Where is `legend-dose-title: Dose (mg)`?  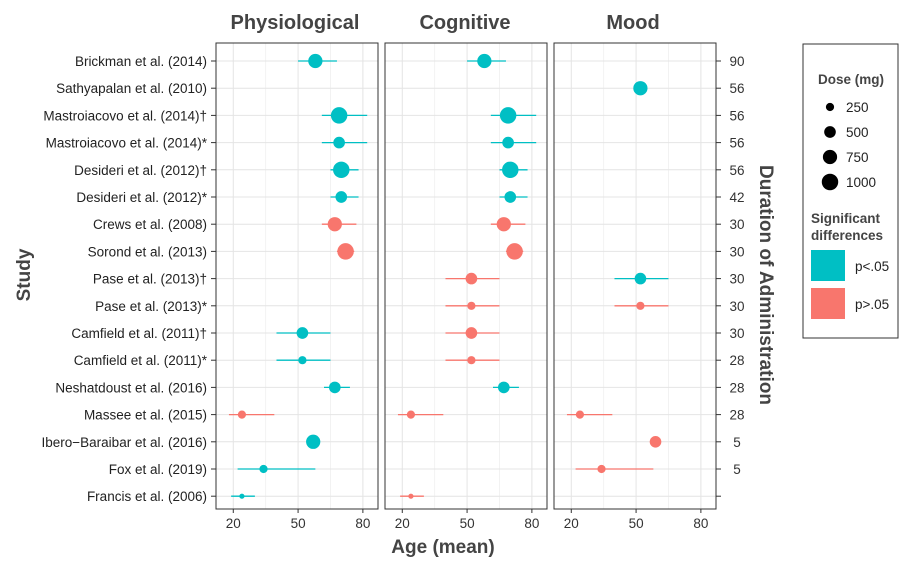 legend-dose-title: Dose (mg) is located at coordinates (851, 79).